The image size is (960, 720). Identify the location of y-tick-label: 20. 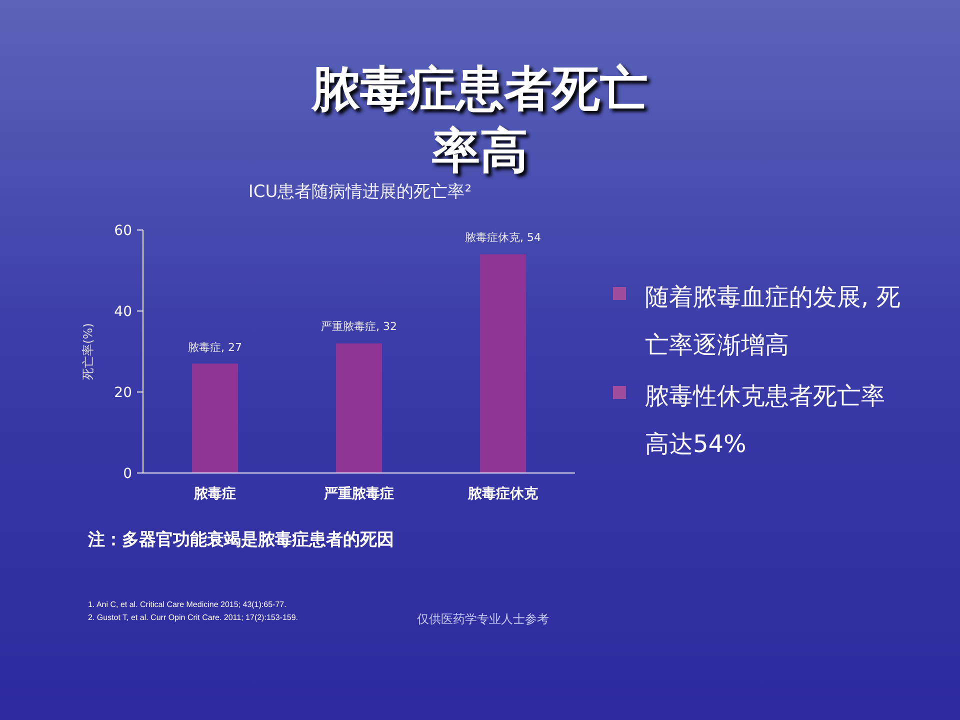
(123, 393).